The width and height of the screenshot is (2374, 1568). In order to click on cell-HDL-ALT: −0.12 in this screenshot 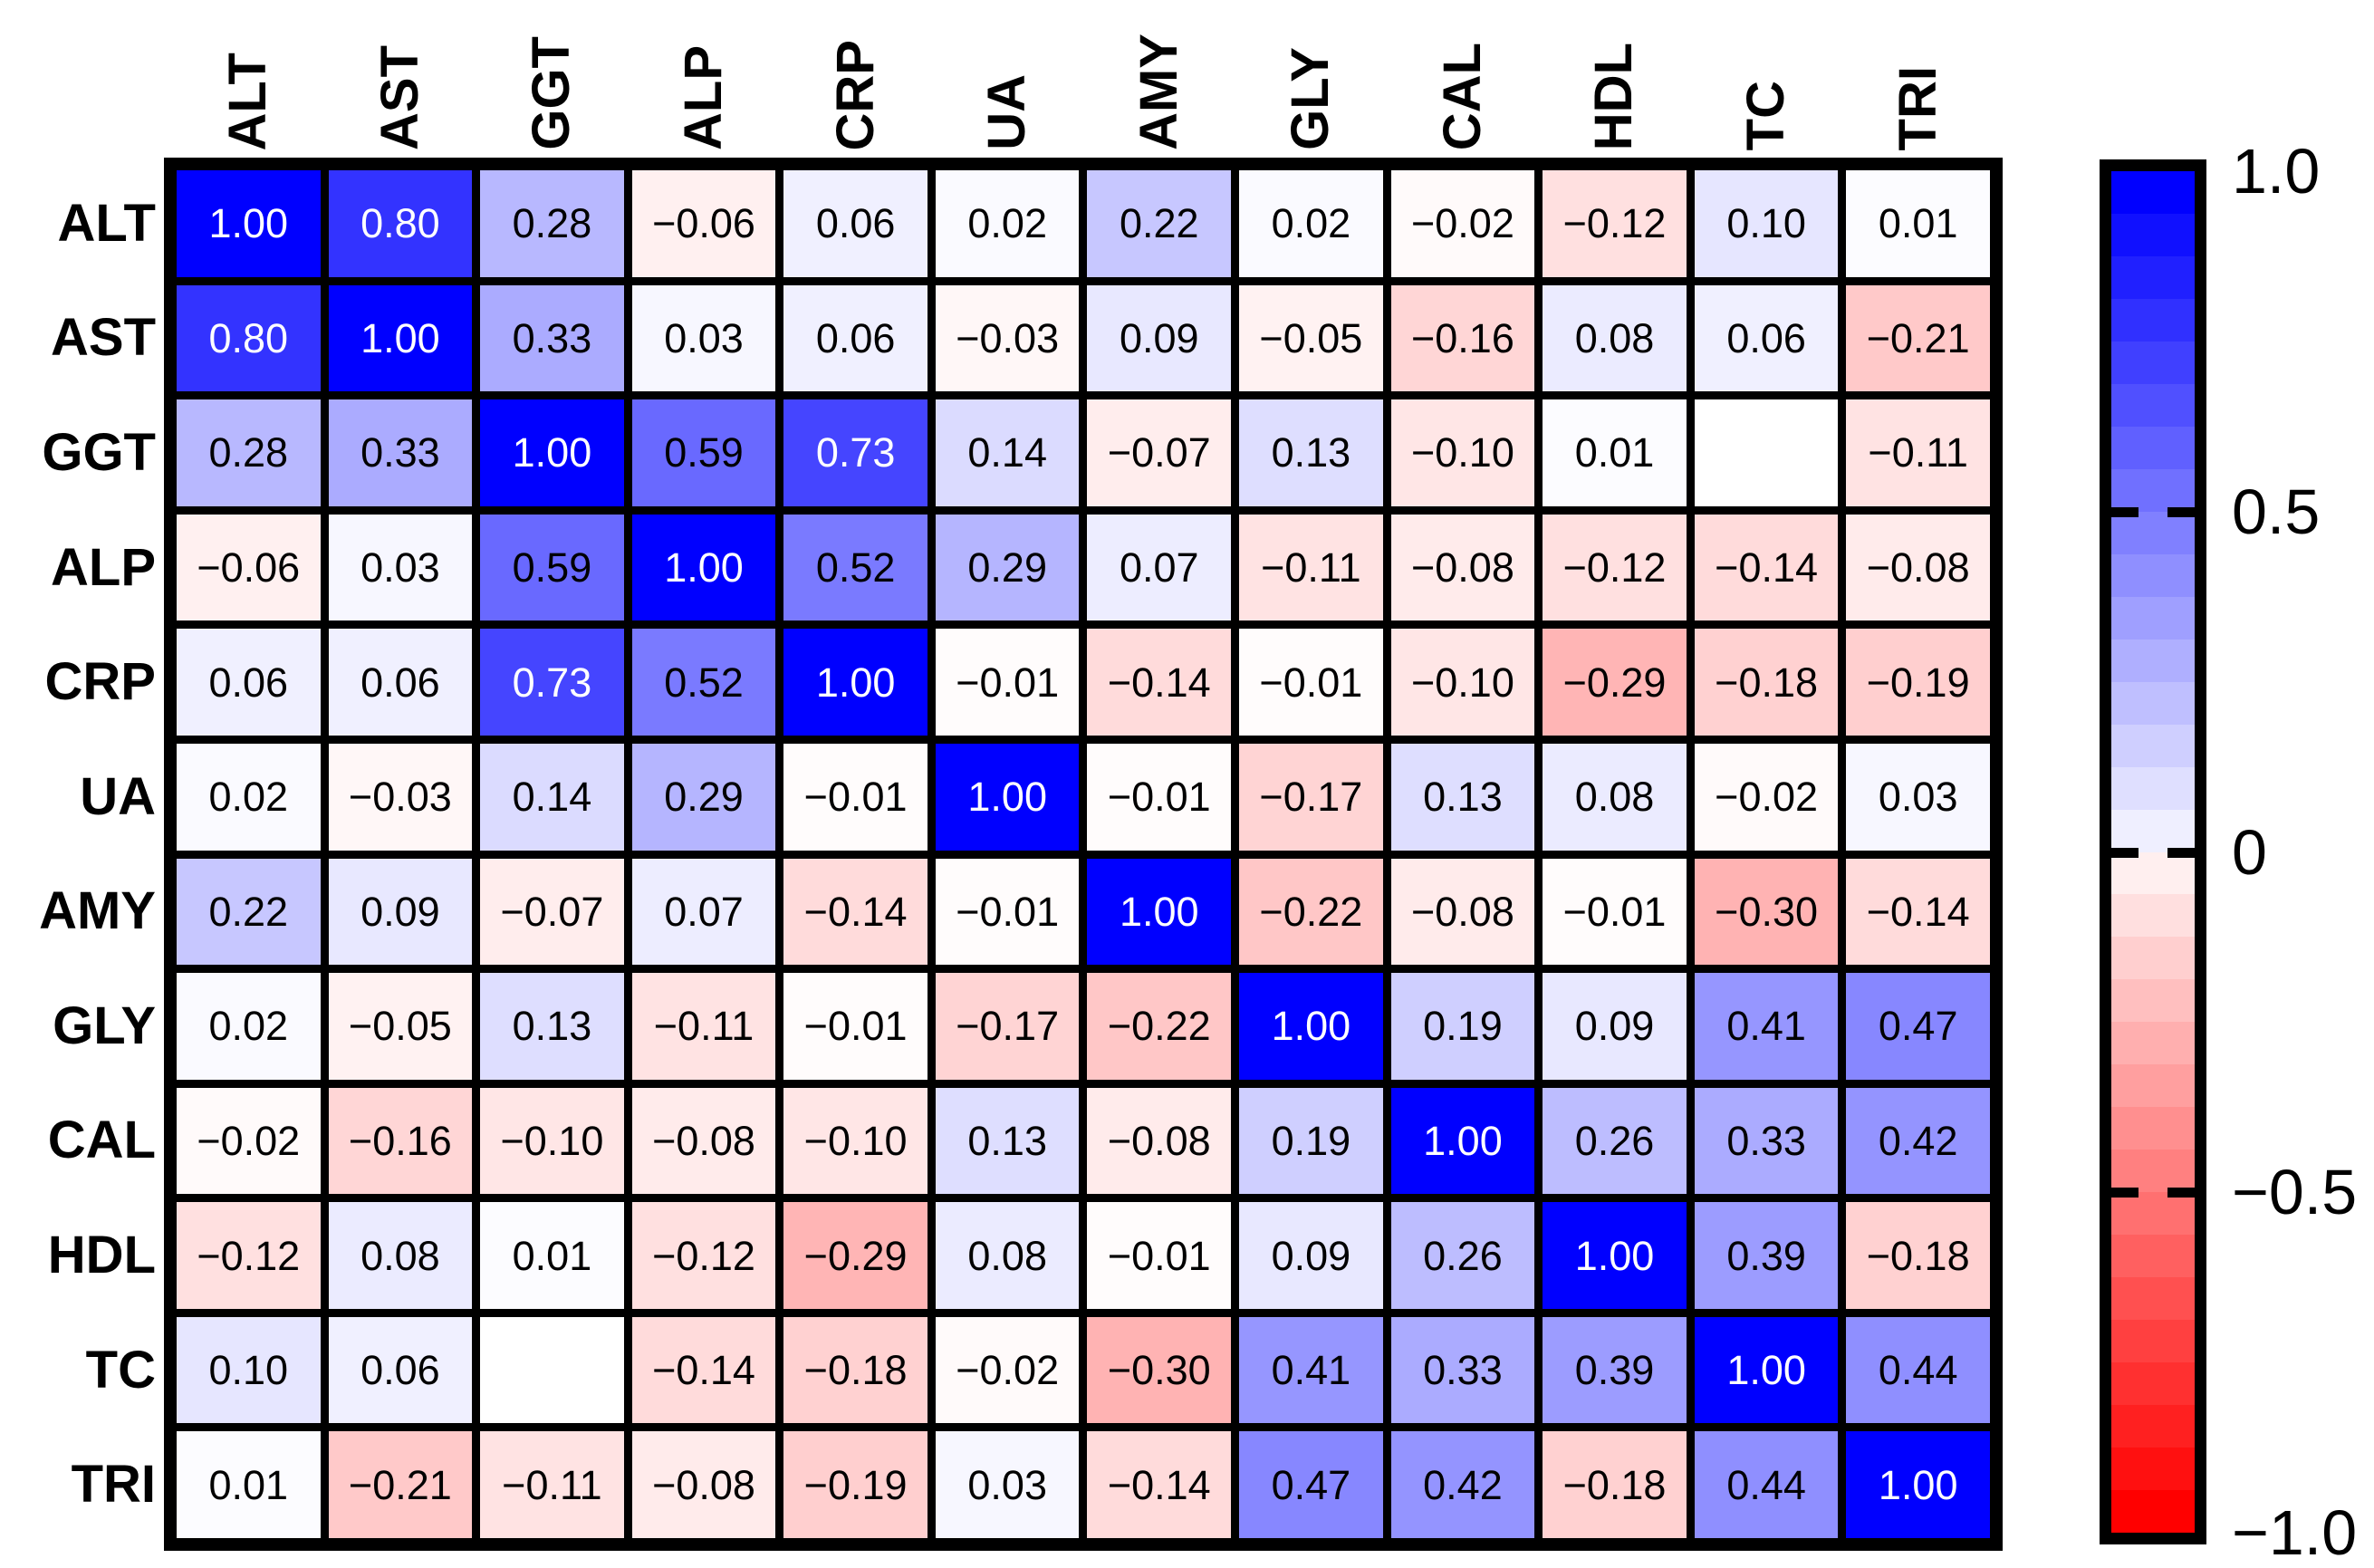, I will do `click(249, 1255)`.